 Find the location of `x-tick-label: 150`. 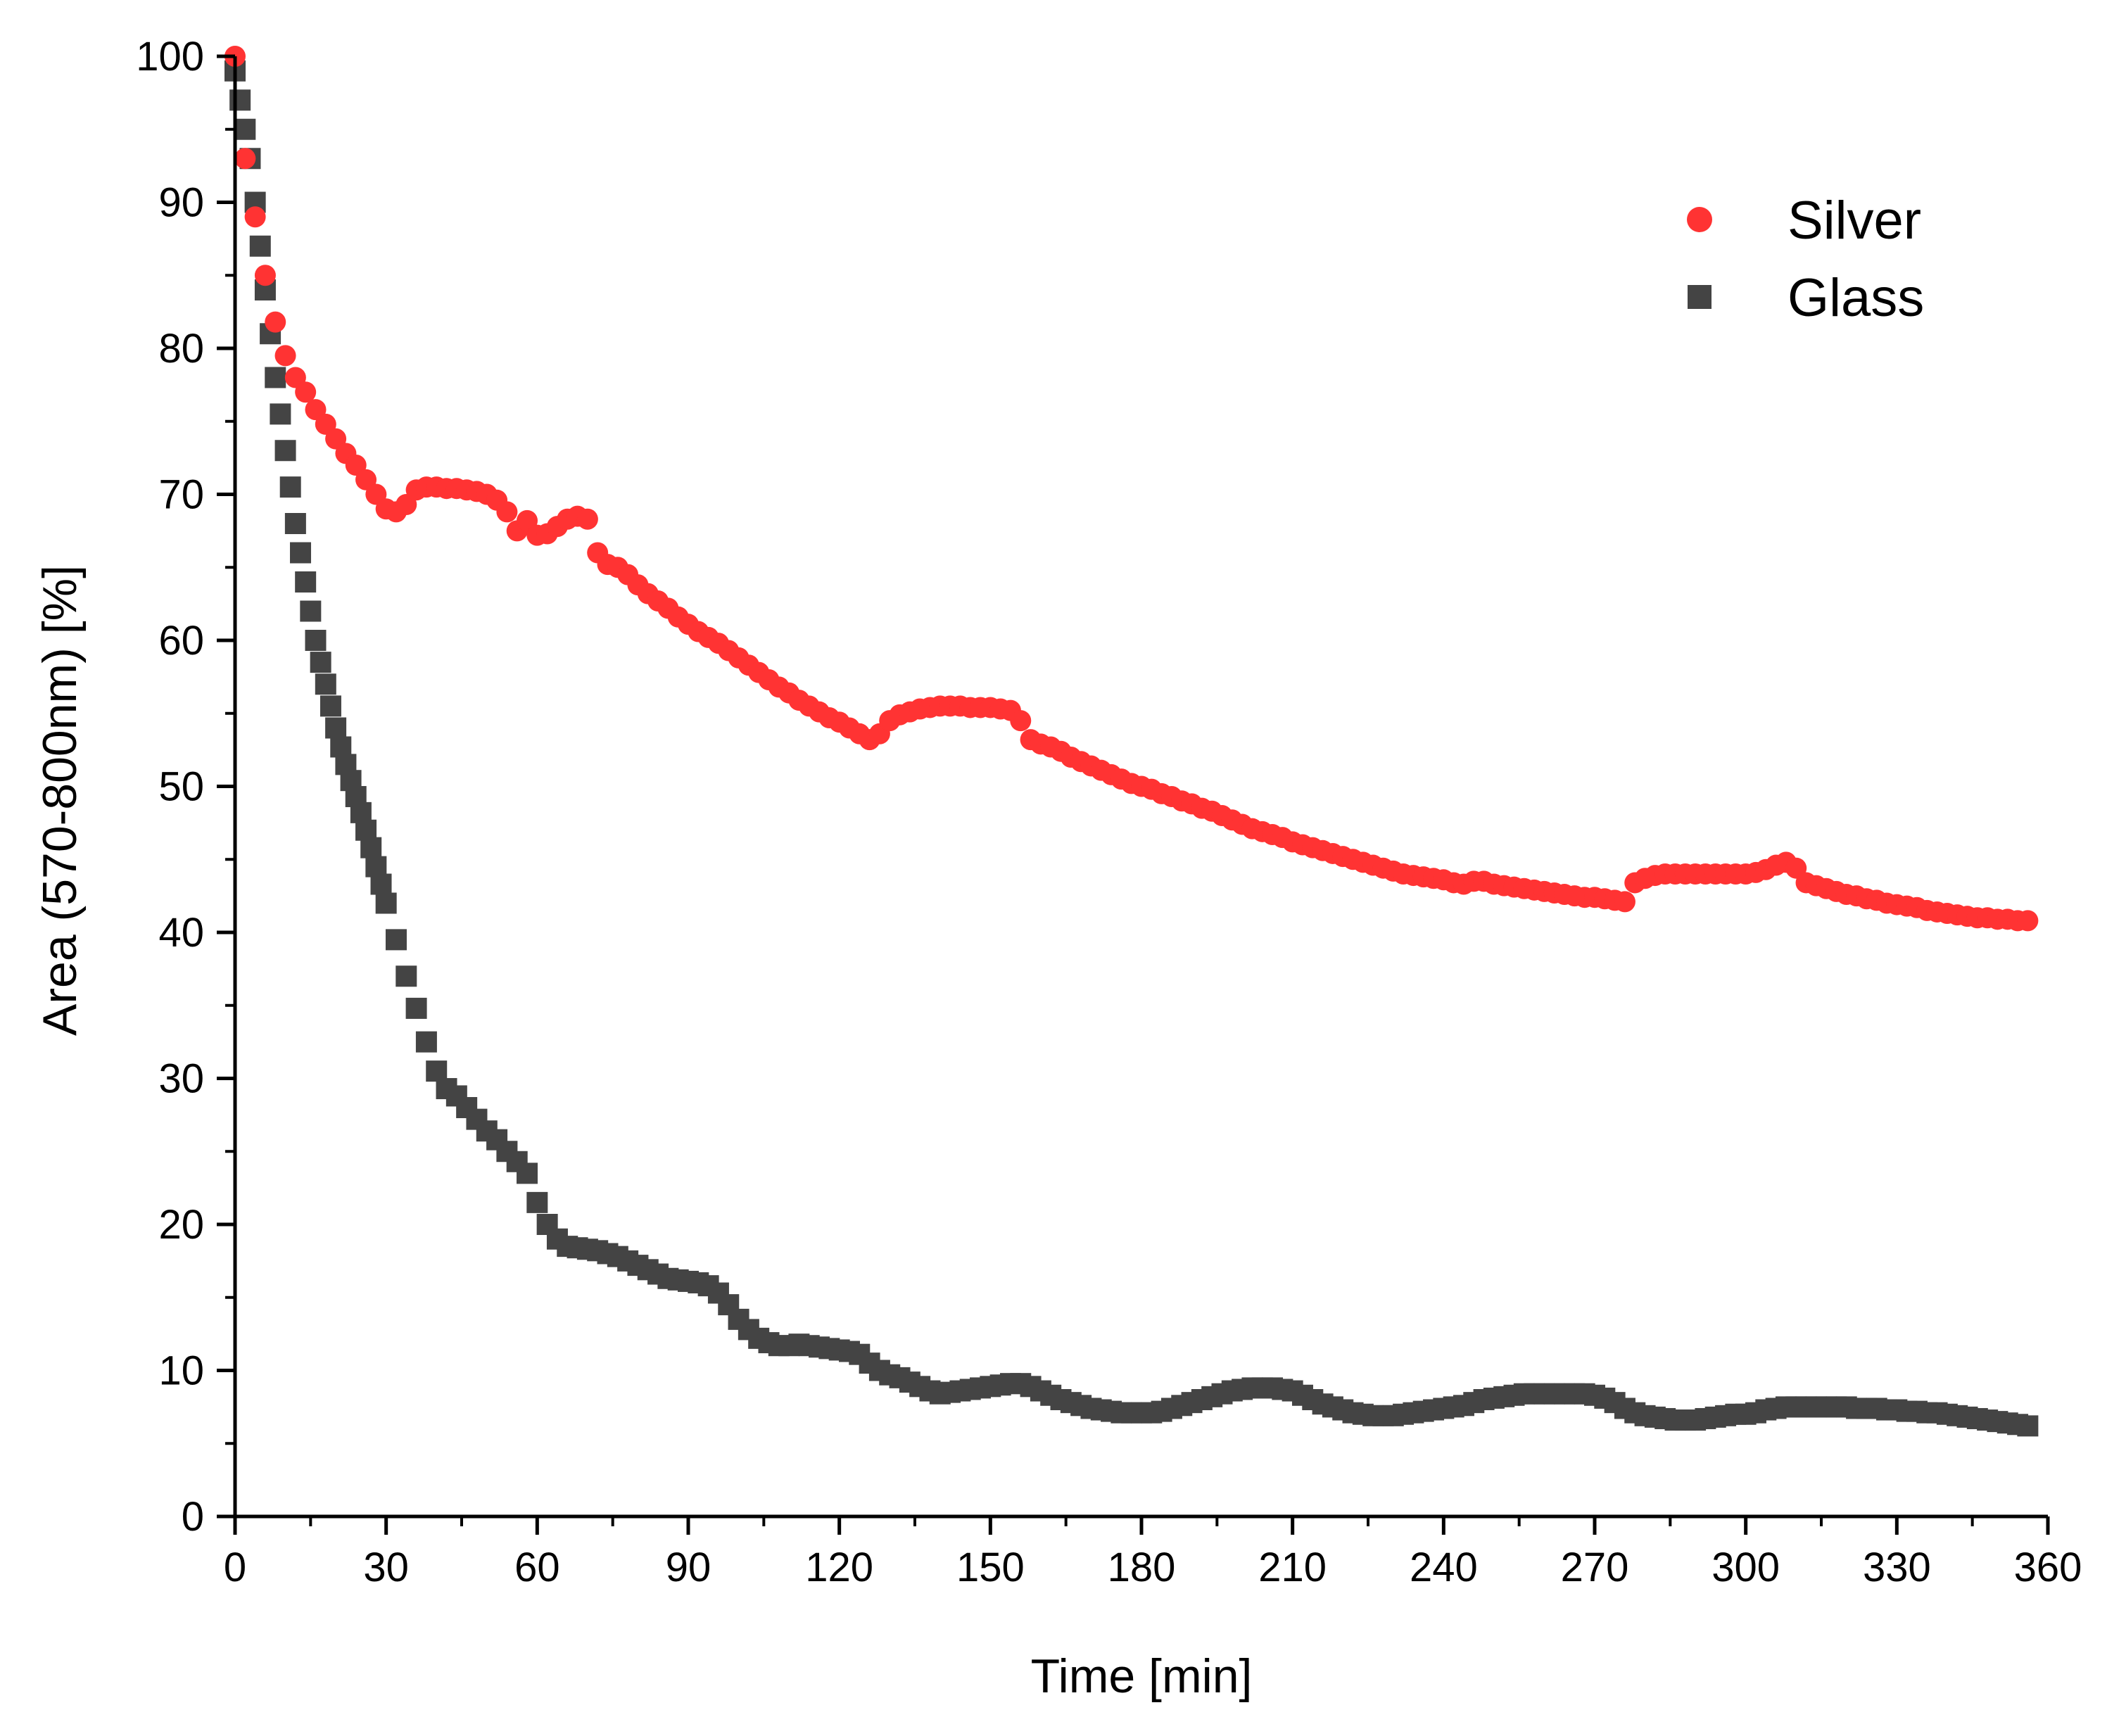

x-tick-label: 150 is located at coordinates (990, 1567).